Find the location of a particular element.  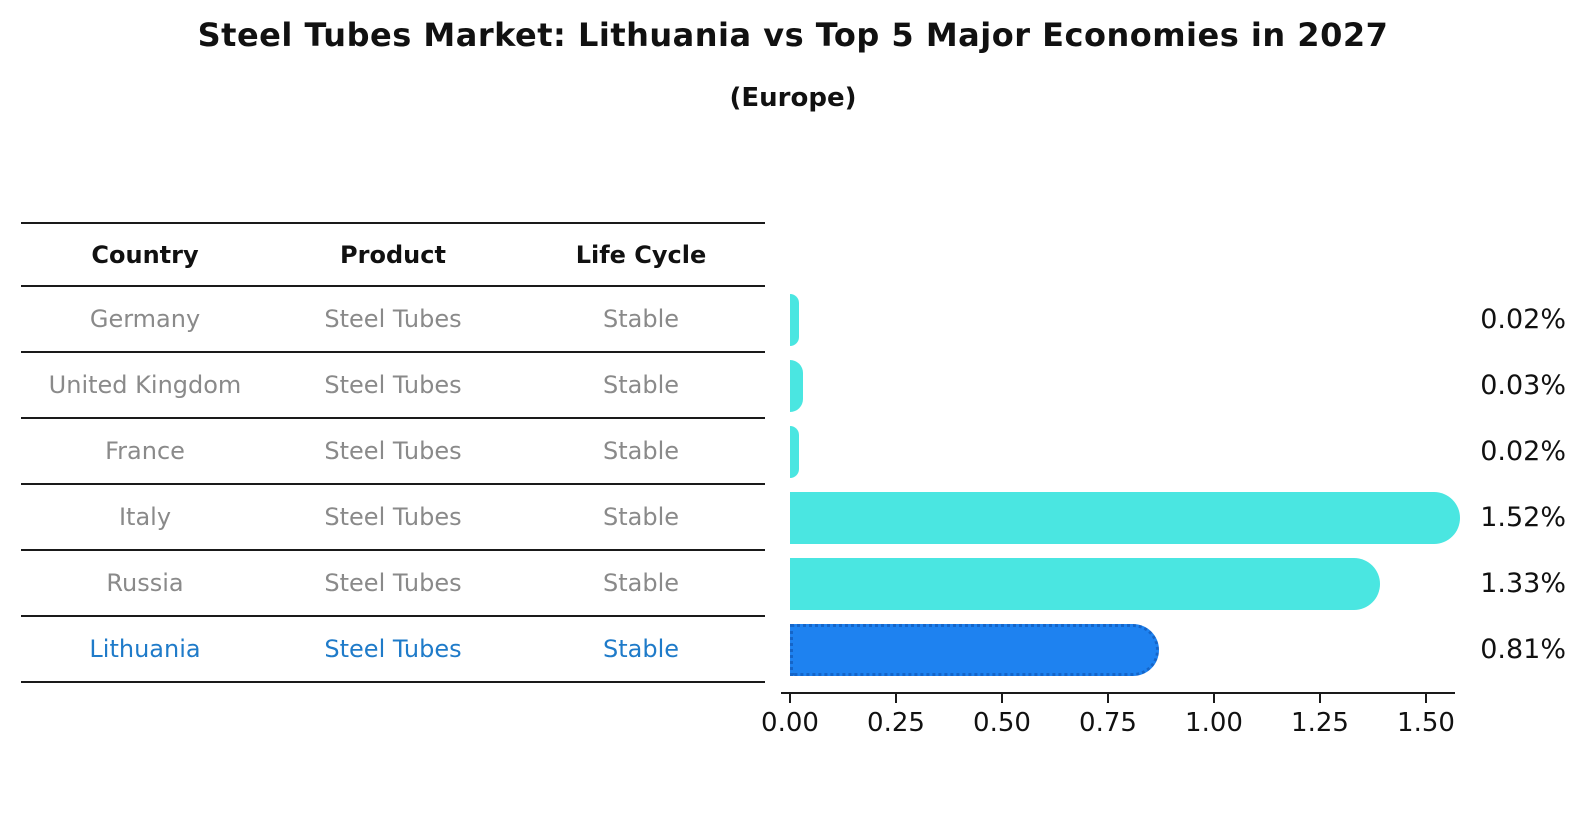

bar-highlight is located at coordinates (974, 650).